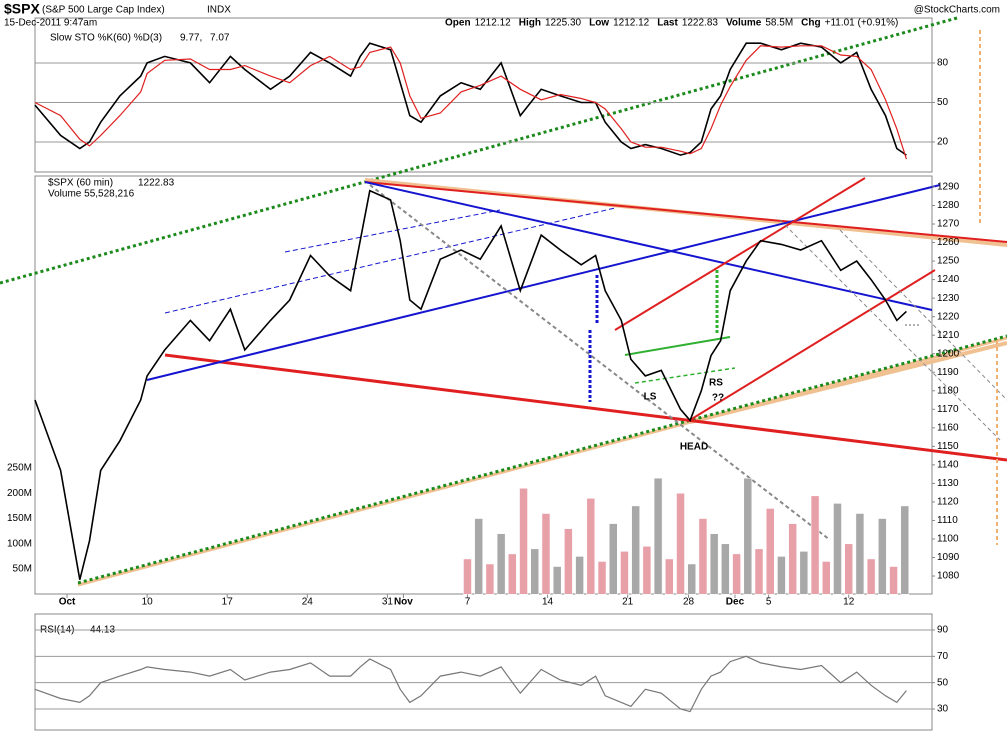 The width and height of the screenshot is (1007, 734). What do you see at coordinates (548, 602) in the screenshot?
I see `x-tick-label: 14` at bounding box center [548, 602].